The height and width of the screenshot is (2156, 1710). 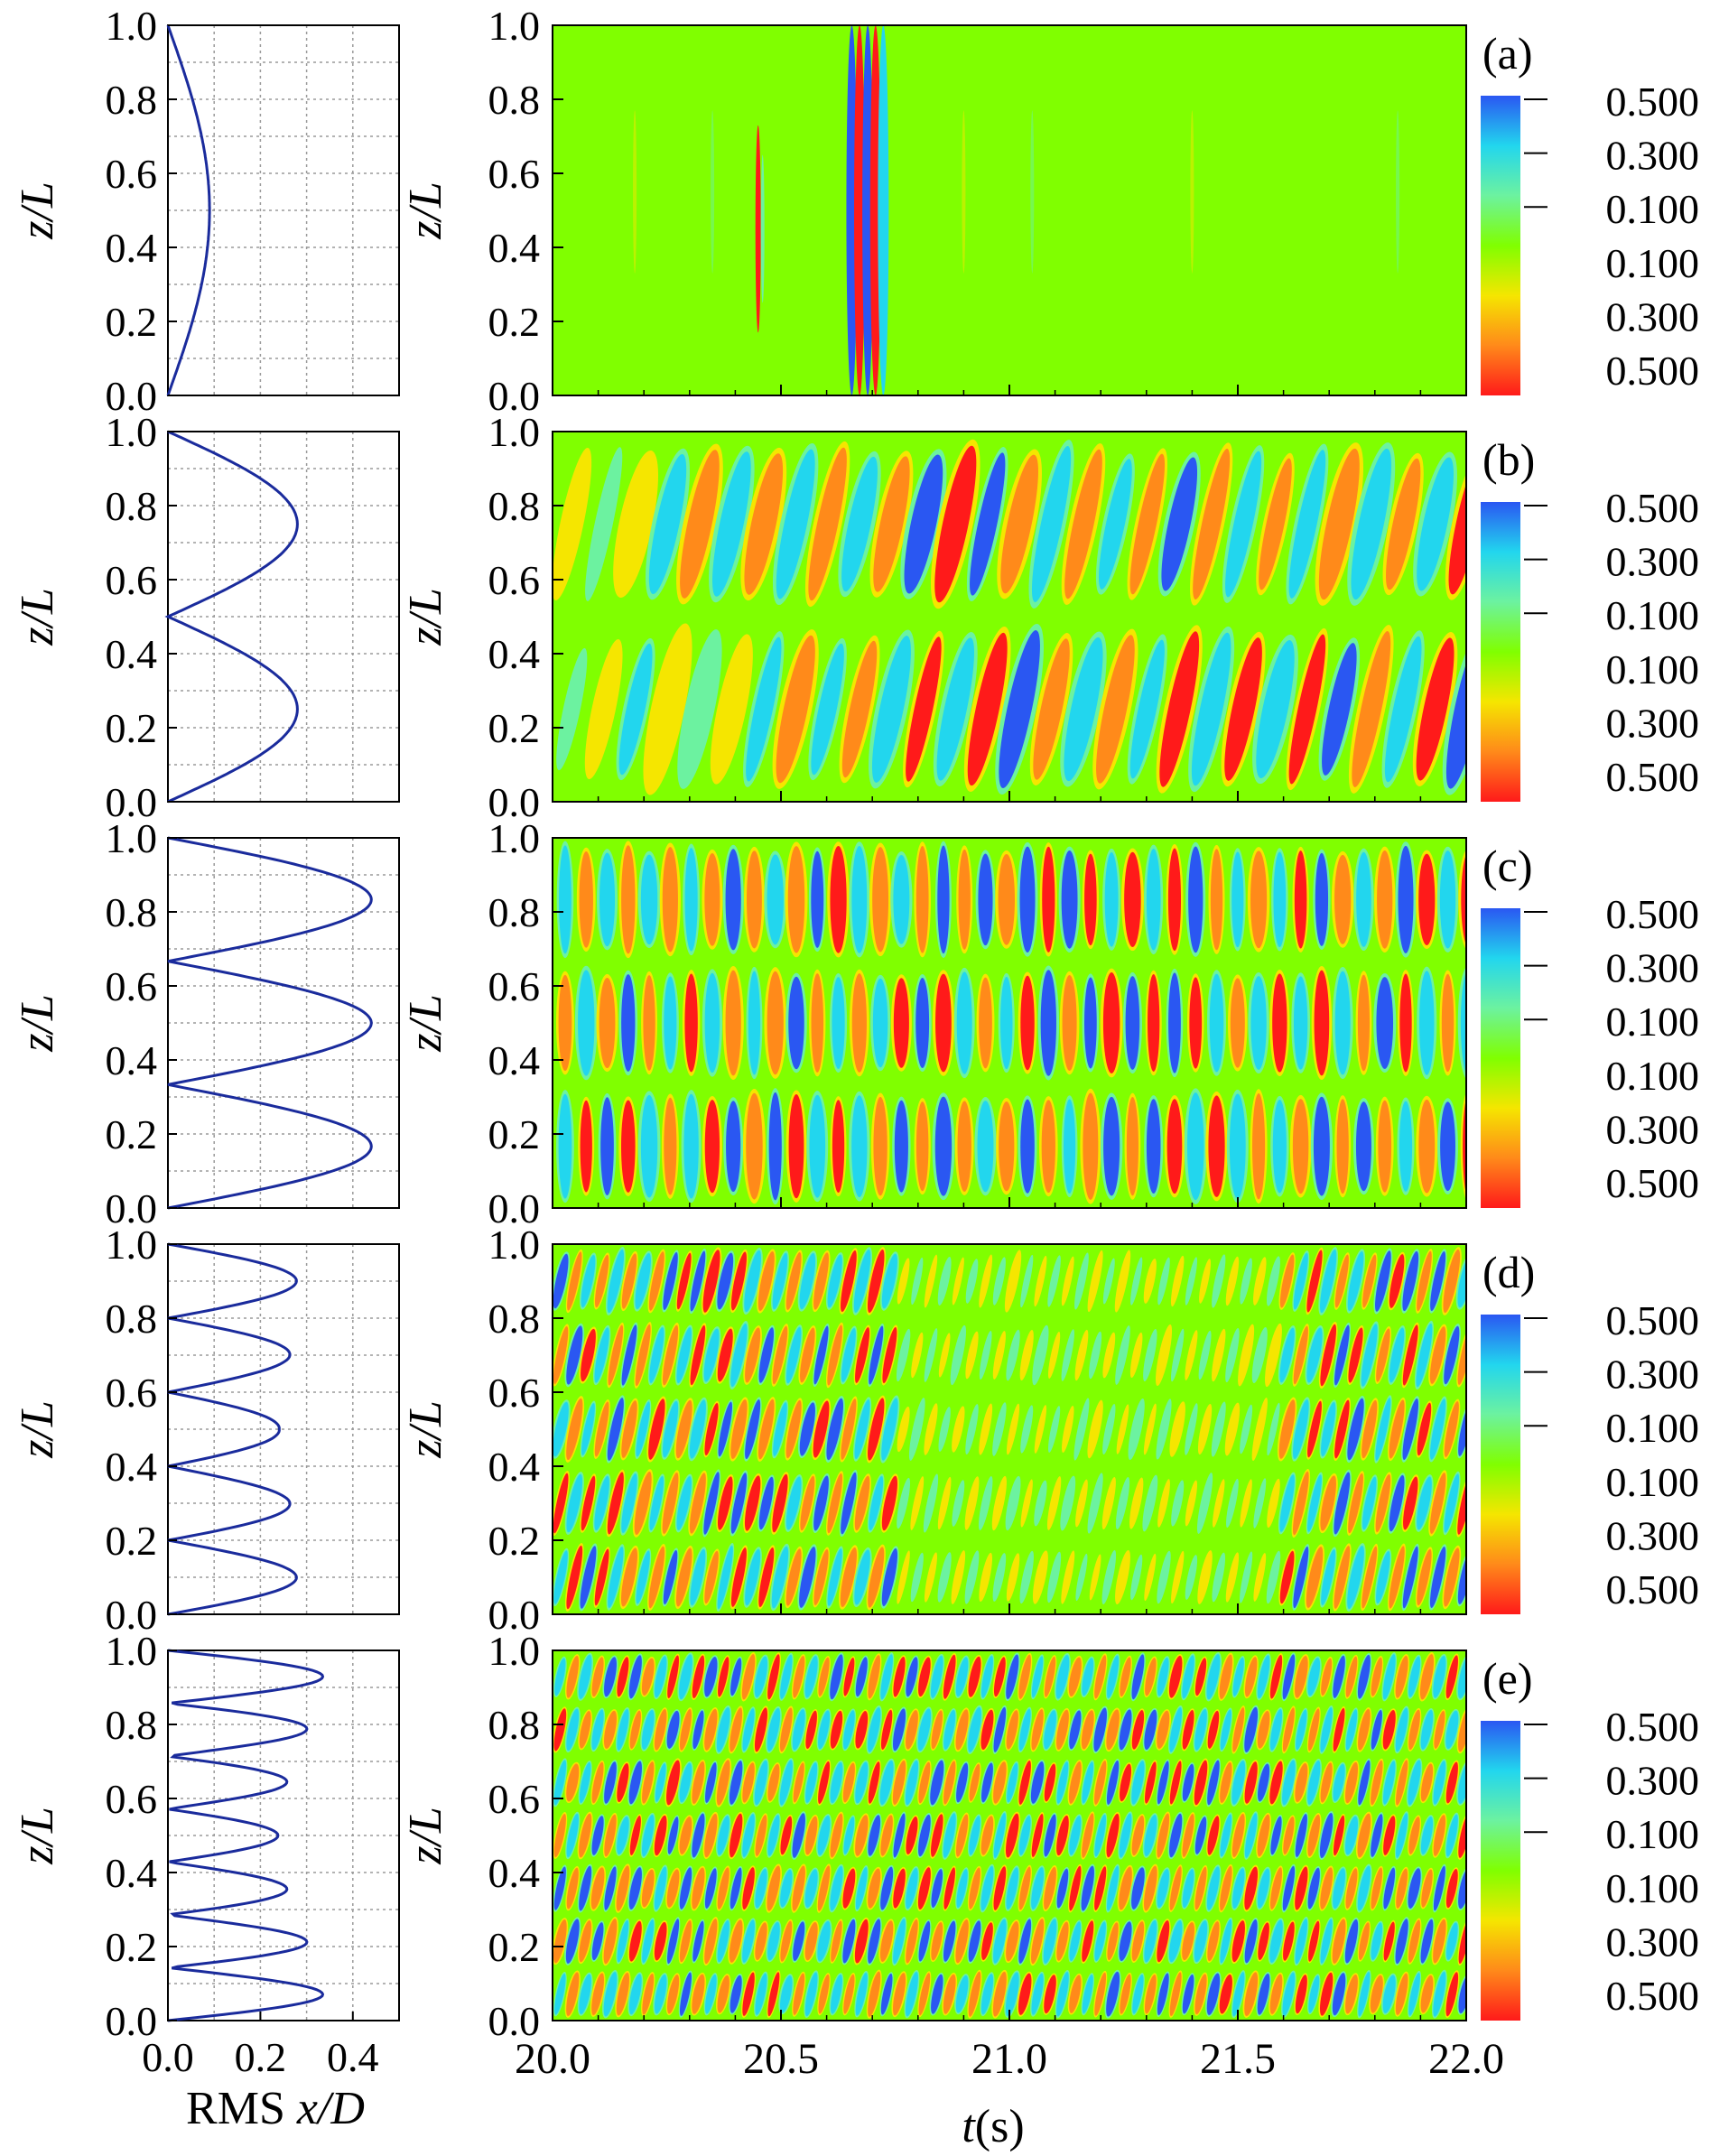 What do you see at coordinates (934, 1430) in the screenshot?
I see `contour-axes: 0.0 0.2 0.4 0.6 0.8 1.0 z/L` at bounding box center [934, 1430].